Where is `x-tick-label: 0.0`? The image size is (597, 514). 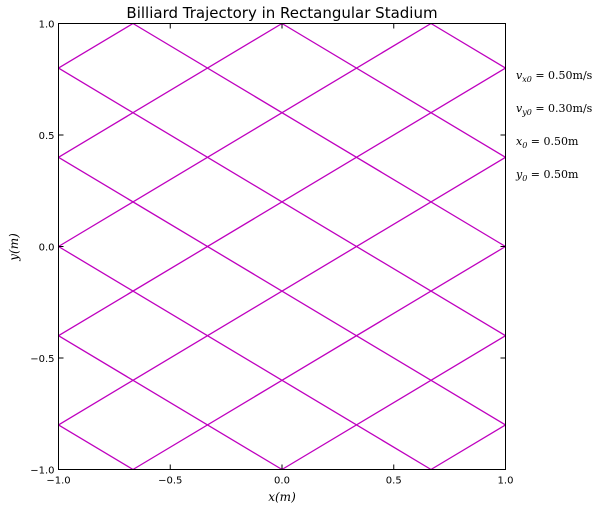
x-tick-label: 0.0 is located at coordinates (282, 481).